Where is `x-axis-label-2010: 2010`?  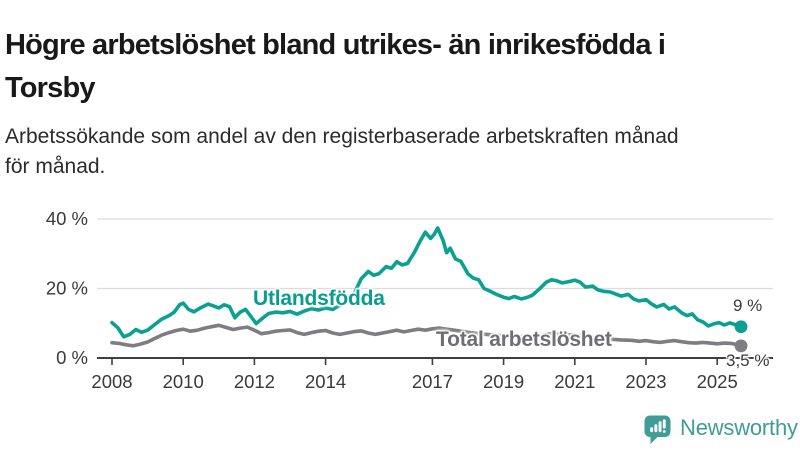 x-axis-label-2010: 2010 is located at coordinates (183, 381).